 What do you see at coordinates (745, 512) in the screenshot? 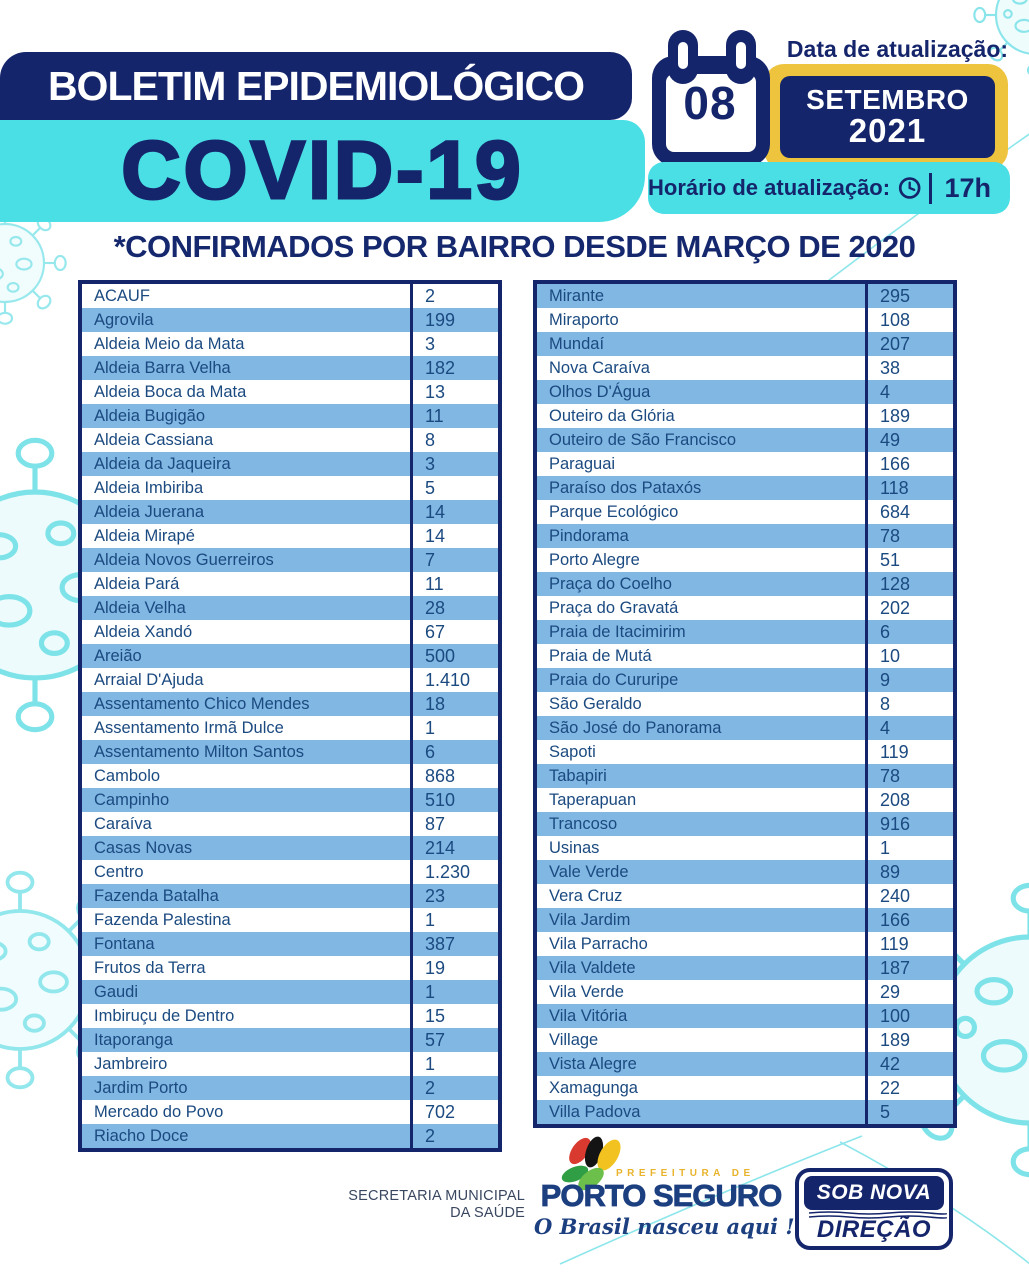
I see `table-row: Parque Ecológico 684` at bounding box center [745, 512].